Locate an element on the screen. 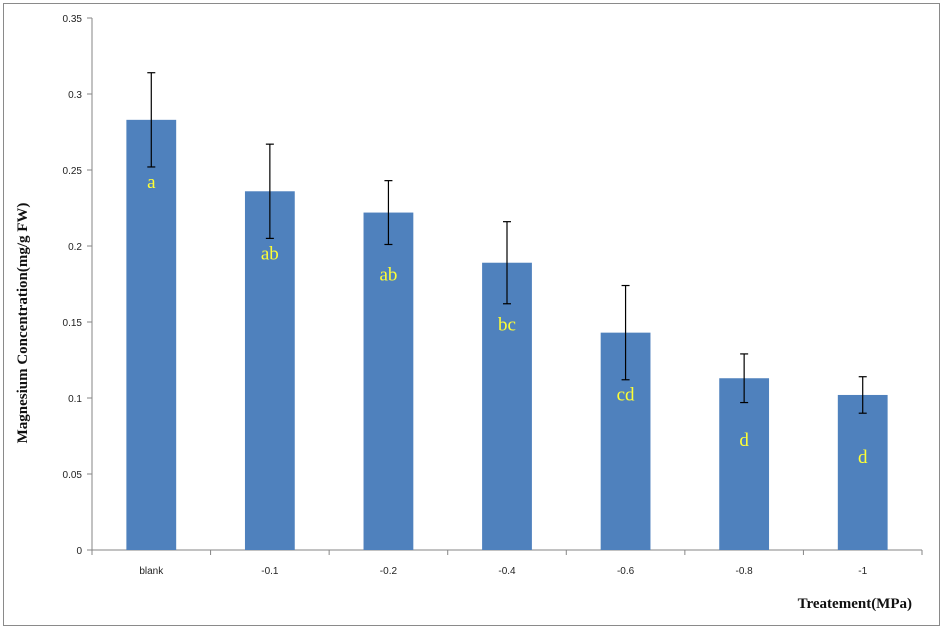  x-tick-label: -0.1 is located at coordinates (270, 571).